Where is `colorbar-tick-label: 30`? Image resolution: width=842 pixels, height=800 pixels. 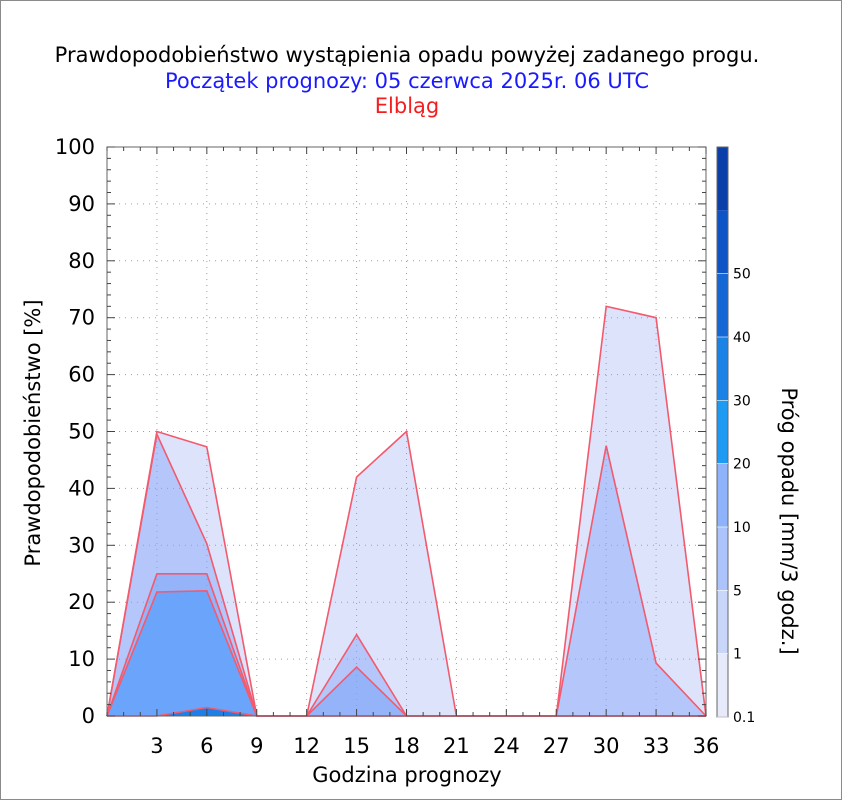
colorbar-tick-label: 30 is located at coordinates (742, 401).